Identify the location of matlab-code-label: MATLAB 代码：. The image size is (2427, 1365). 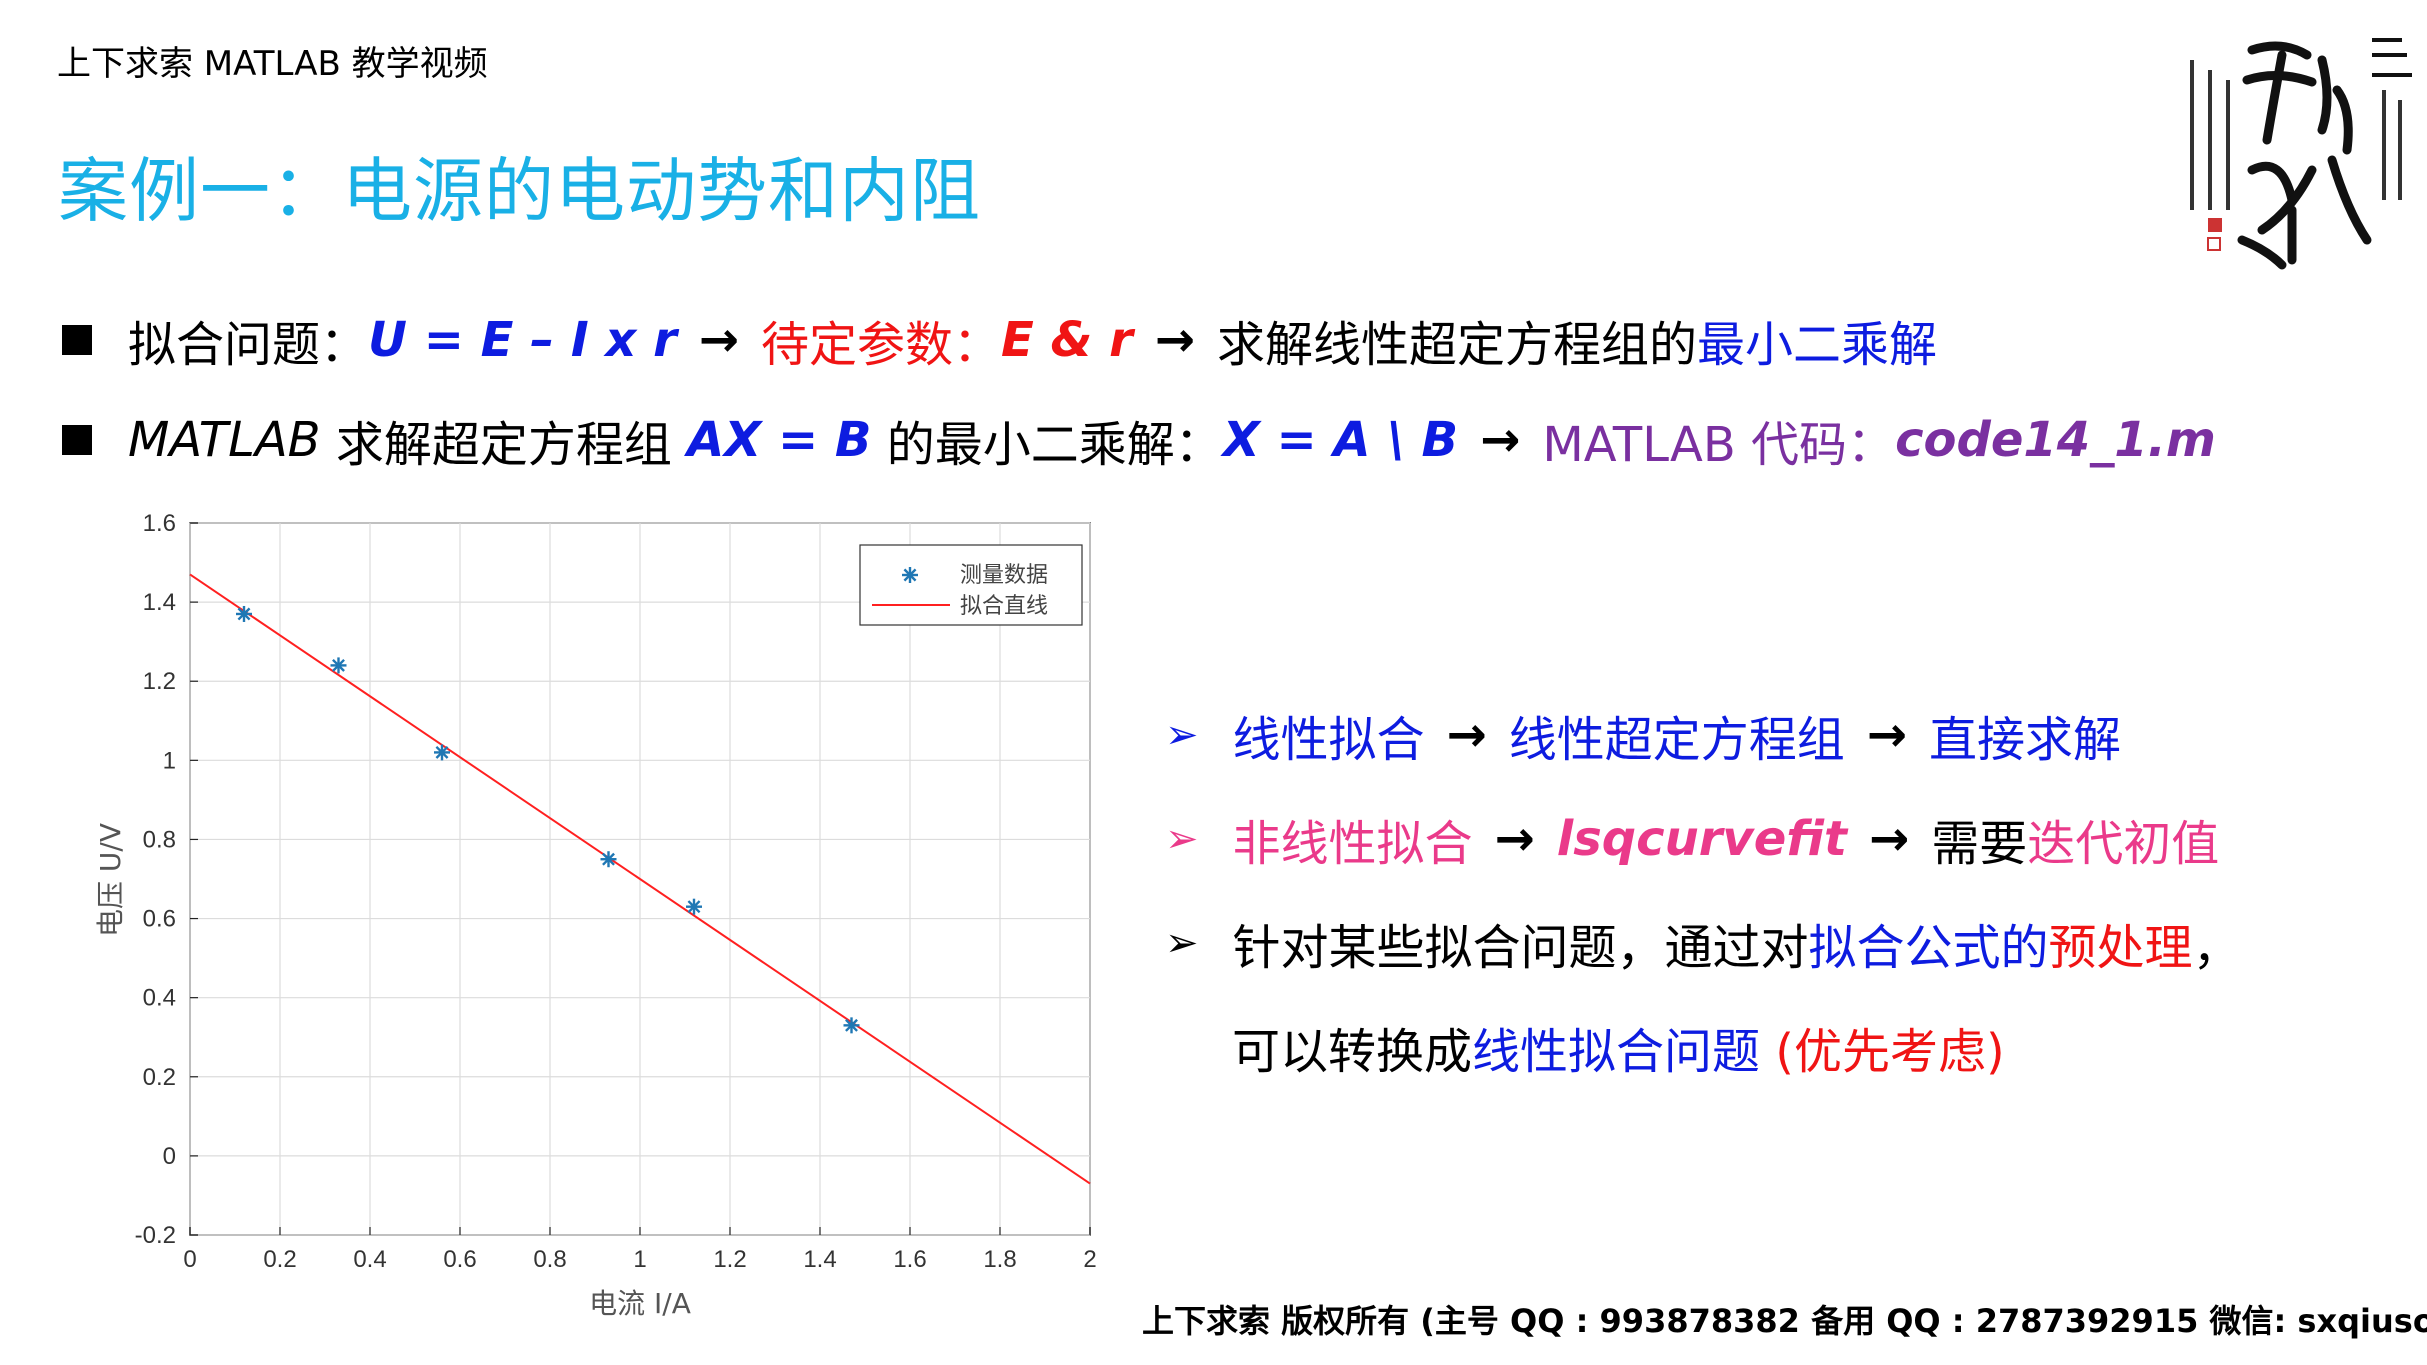
(1719, 445).